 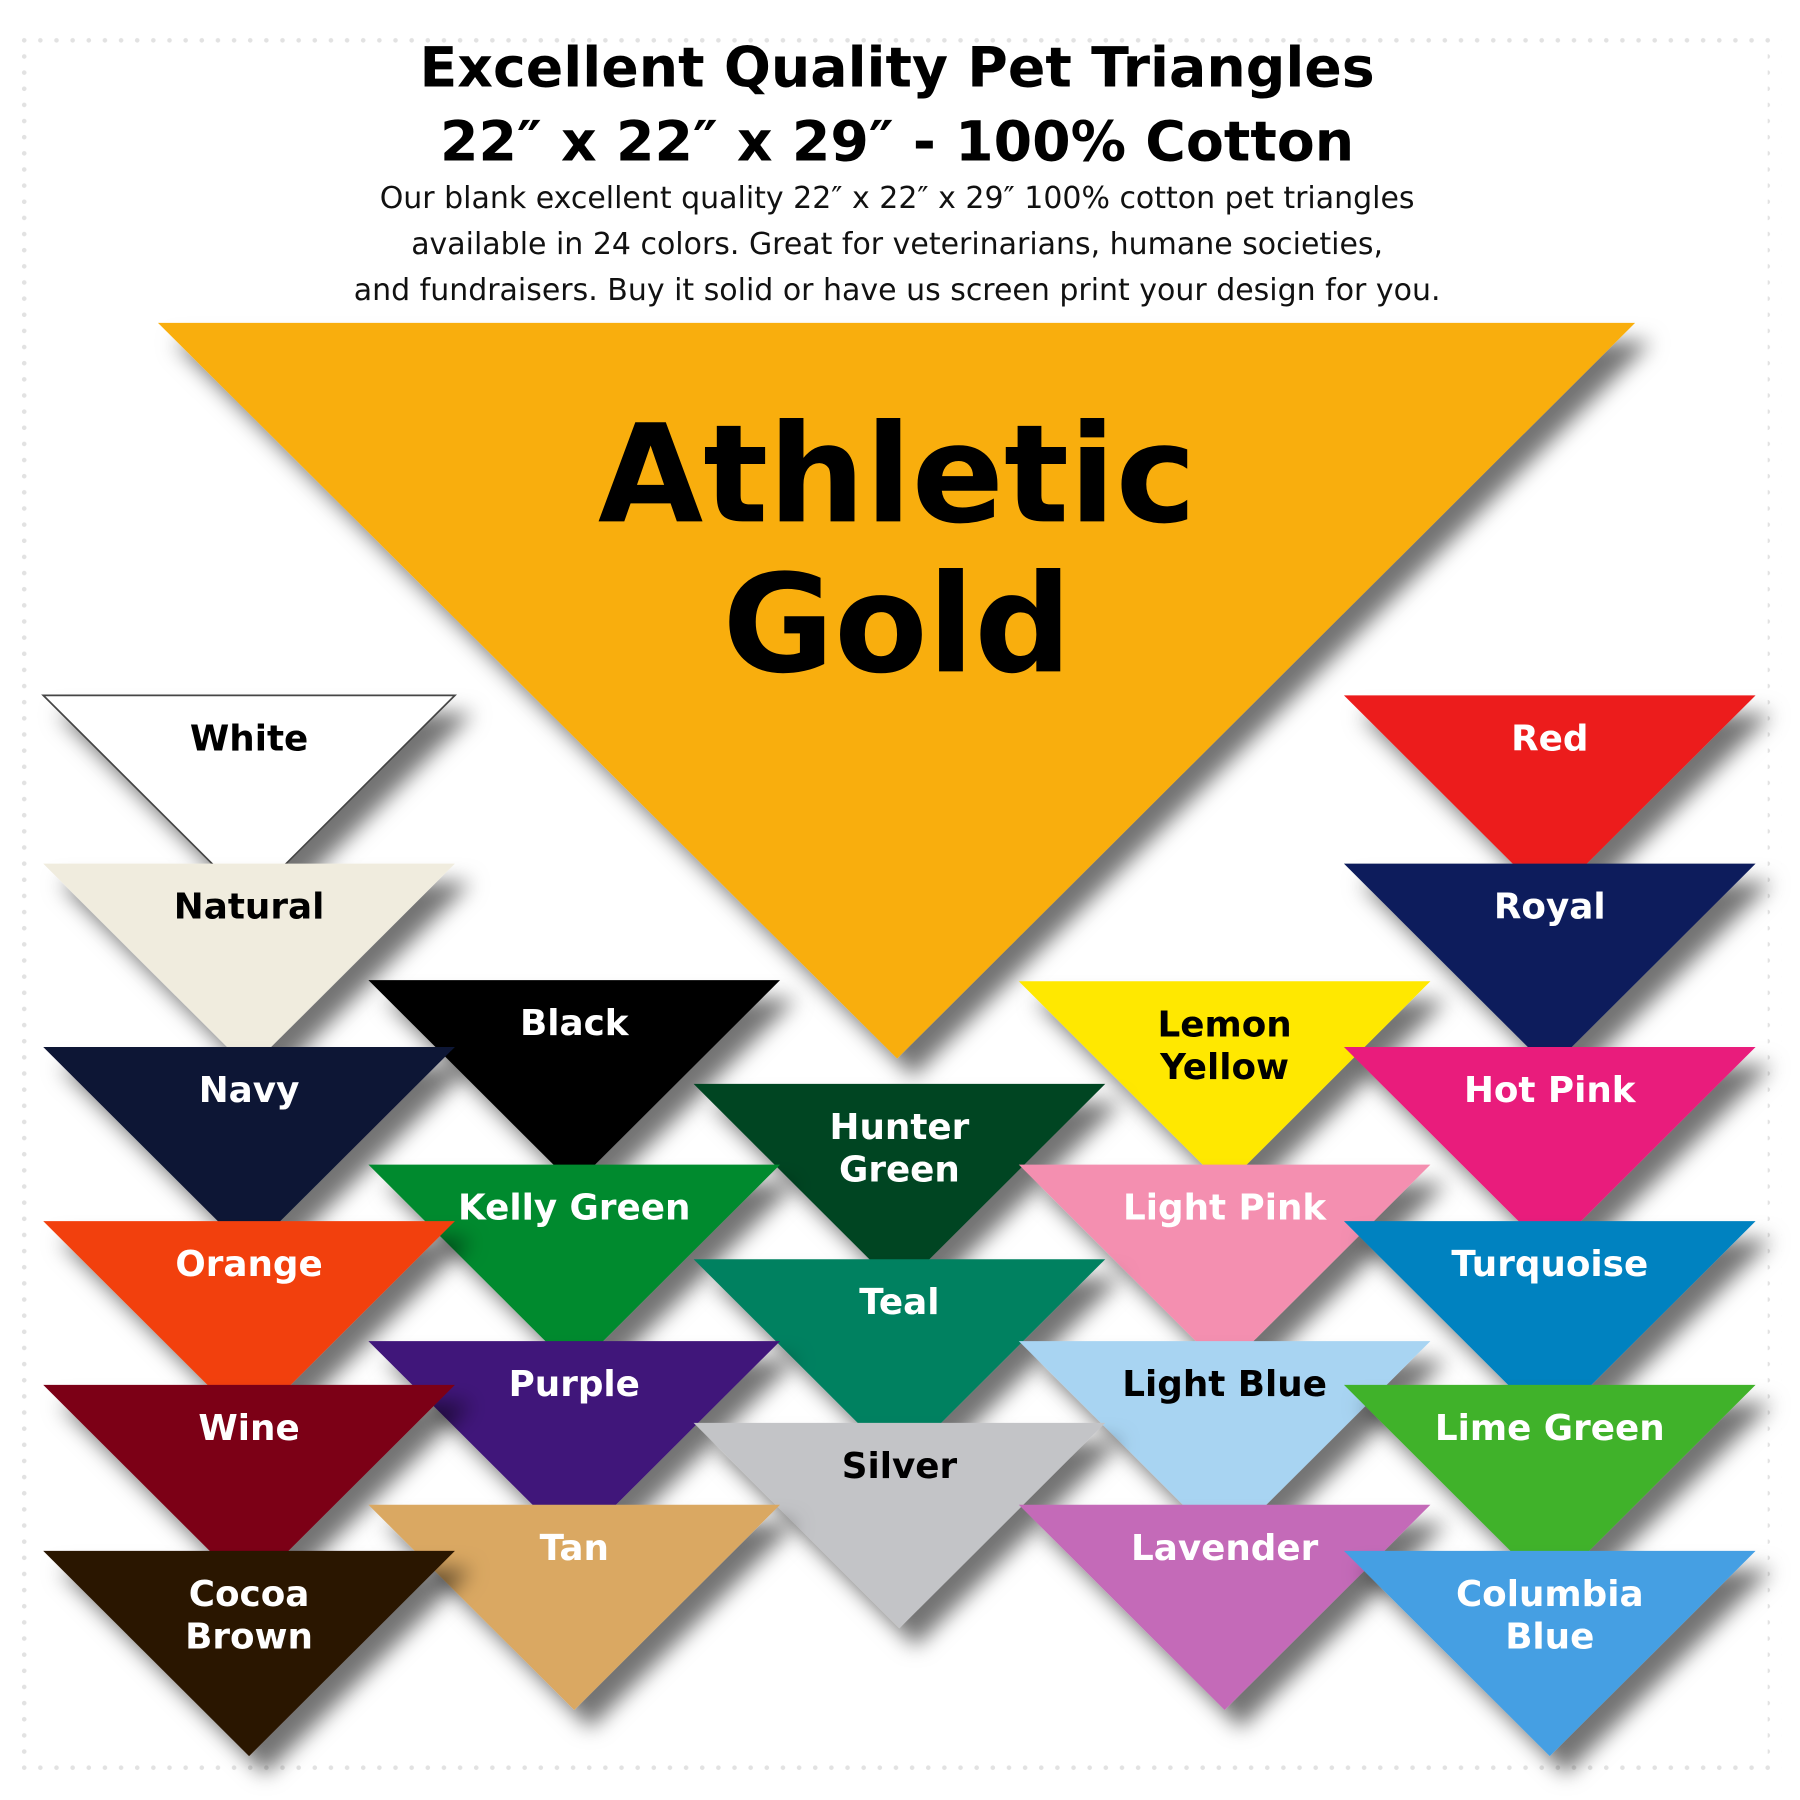 What do you see at coordinates (1549, 1637) in the screenshot?
I see `color-label: Blue` at bounding box center [1549, 1637].